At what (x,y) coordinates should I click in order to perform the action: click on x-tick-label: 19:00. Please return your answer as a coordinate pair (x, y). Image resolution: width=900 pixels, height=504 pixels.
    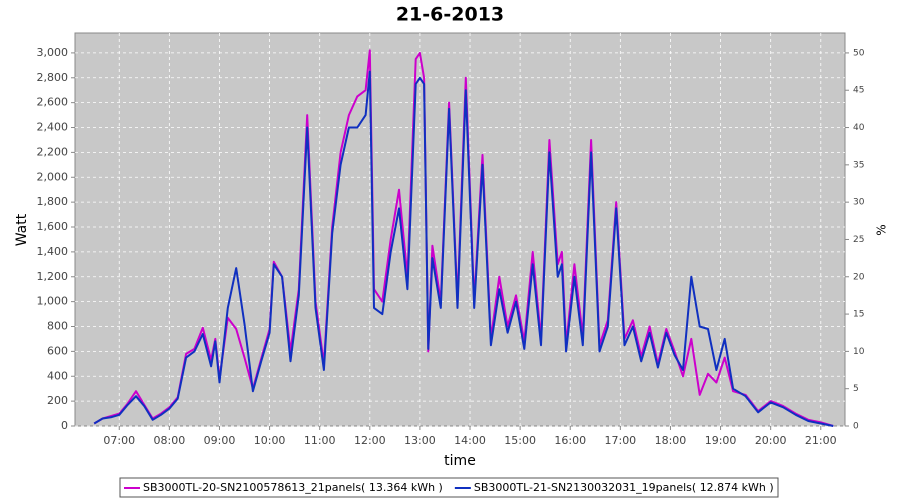
    Looking at the image, I should click on (721, 440).